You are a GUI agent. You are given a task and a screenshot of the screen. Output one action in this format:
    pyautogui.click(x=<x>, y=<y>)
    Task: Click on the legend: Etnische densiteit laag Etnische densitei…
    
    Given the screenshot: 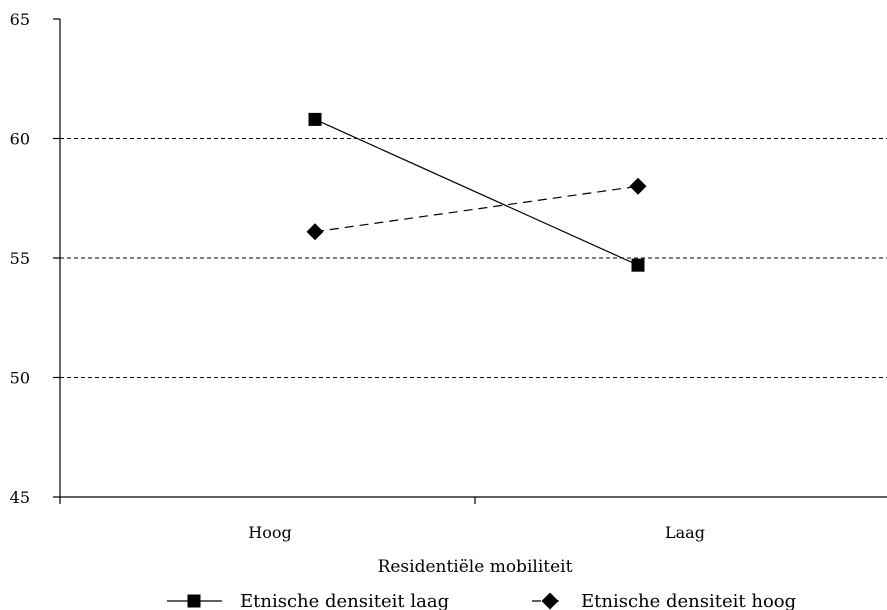 What is the action you would take?
    pyautogui.click(x=481, y=600)
    